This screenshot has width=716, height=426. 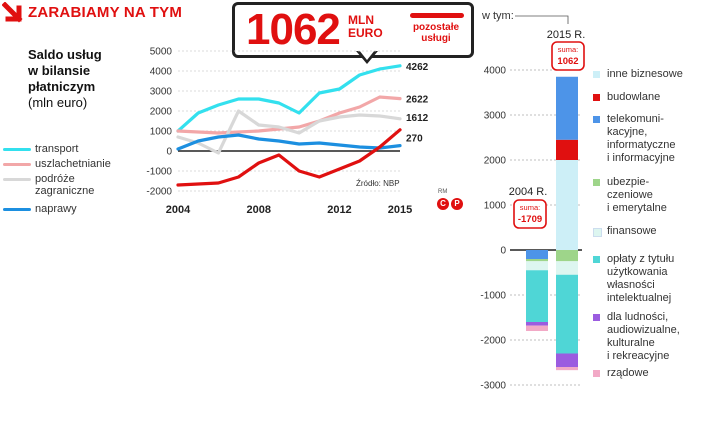 What do you see at coordinates (12, 12) in the screenshot?
I see `arrow-down-right-icon` at bounding box center [12, 12].